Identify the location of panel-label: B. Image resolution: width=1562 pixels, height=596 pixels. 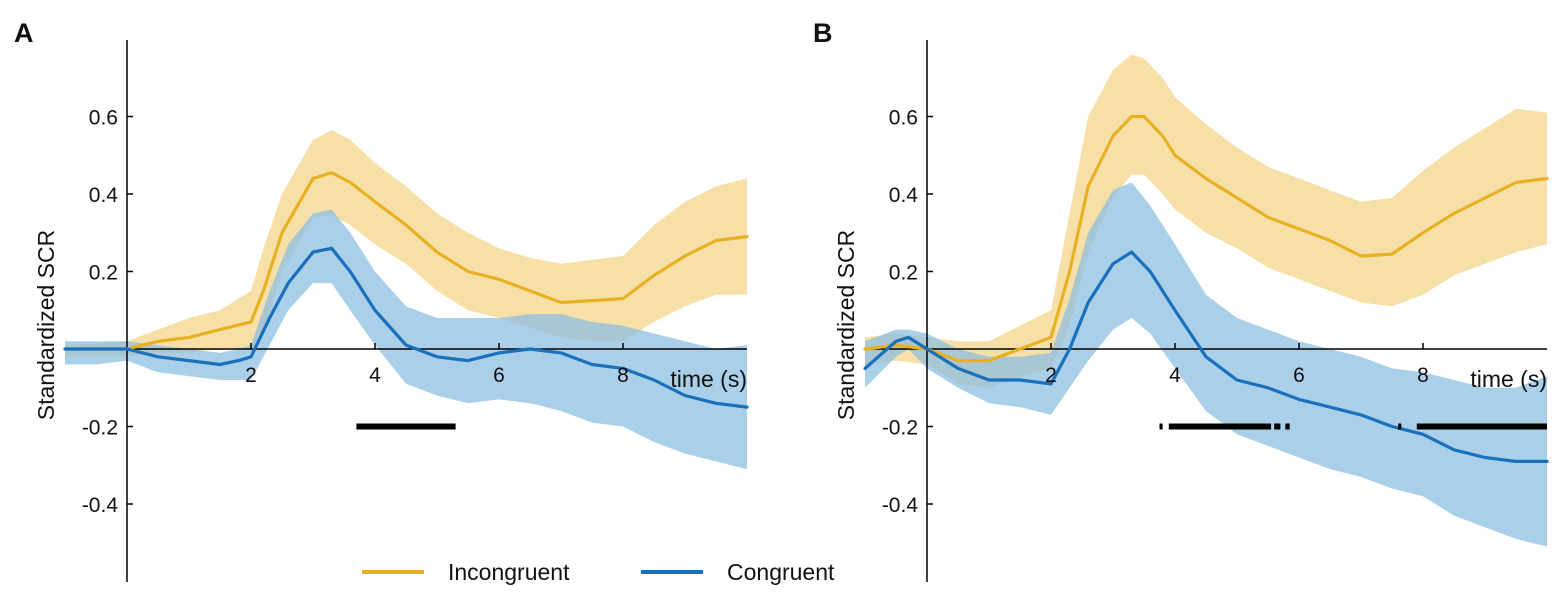
(823, 33).